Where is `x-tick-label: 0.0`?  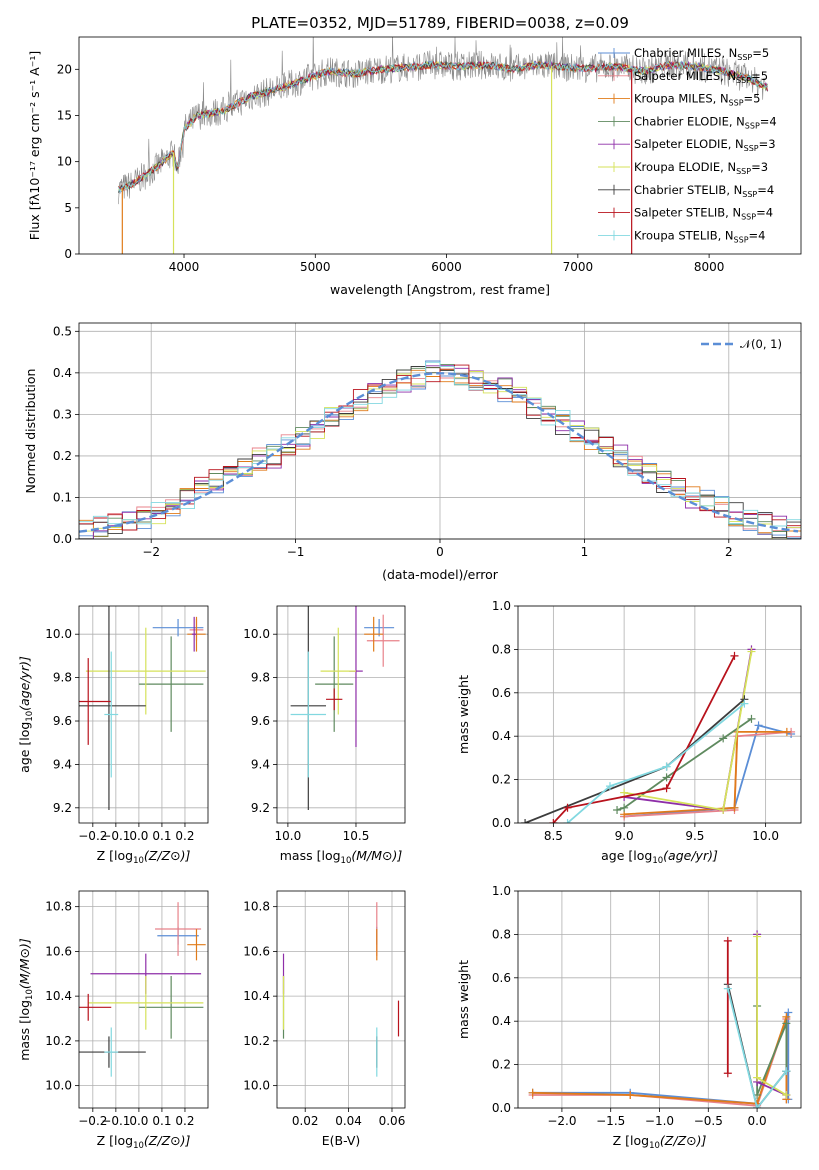
x-tick-label: 0.0 is located at coordinates (757, 1121).